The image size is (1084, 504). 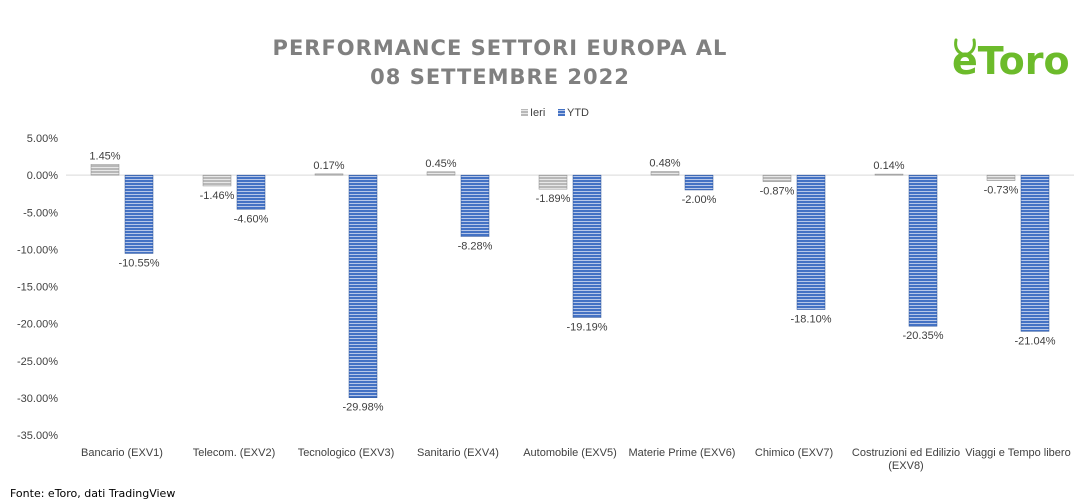 What do you see at coordinates (682, 453) in the screenshot?
I see `x-tick-label: Materie Prime (EXV6)` at bounding box center [682, 453].